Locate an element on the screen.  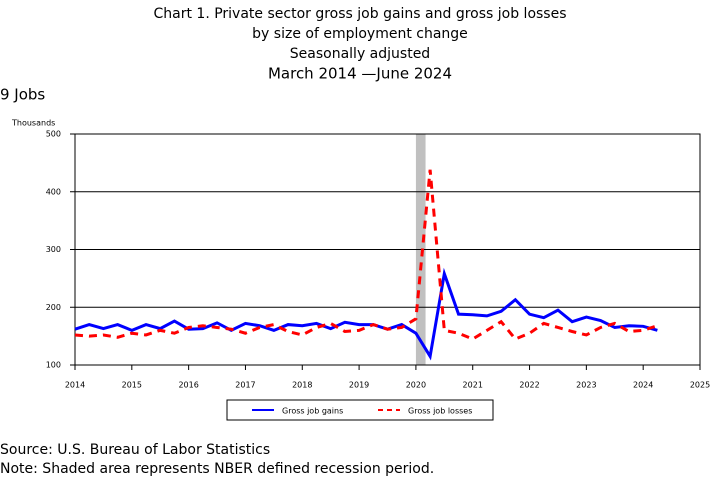
x-tick-label: 2014 is located at coordinates (75, 385).